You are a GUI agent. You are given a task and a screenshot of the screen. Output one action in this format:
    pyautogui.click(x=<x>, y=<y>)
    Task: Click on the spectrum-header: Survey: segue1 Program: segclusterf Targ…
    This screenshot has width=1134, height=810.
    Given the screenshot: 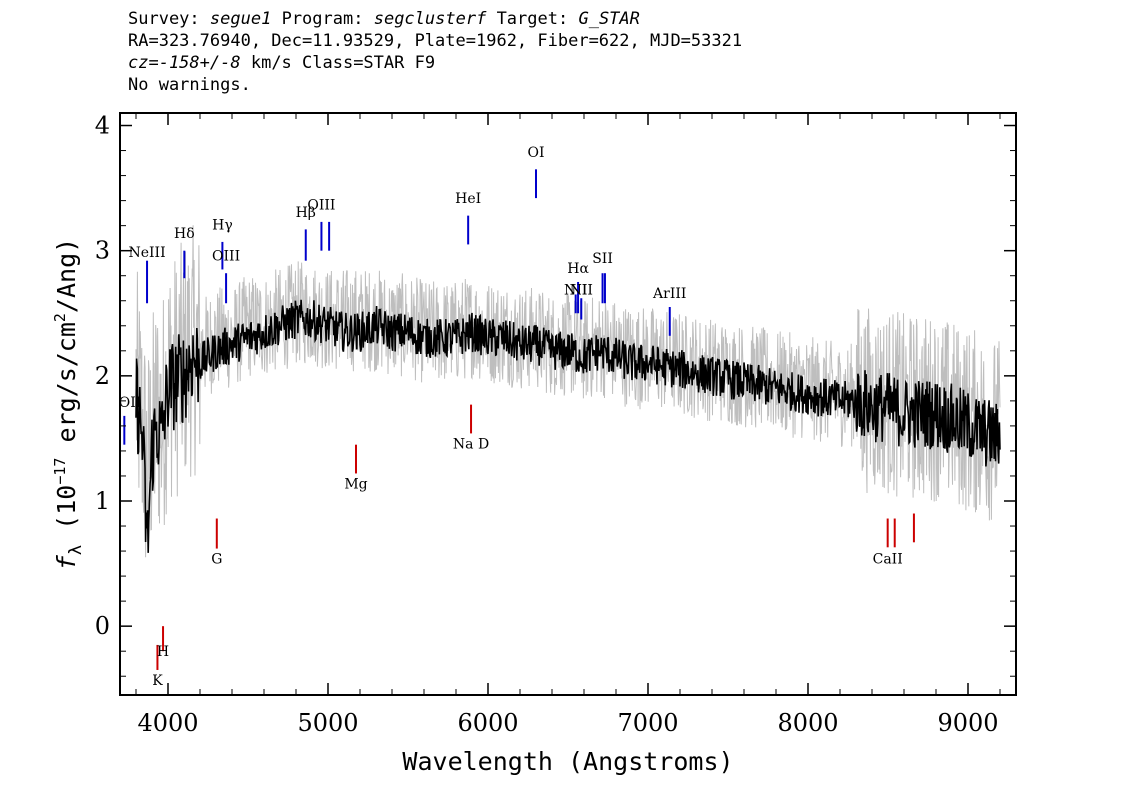 What is the action you would take?
    pyautogui.click(x=435, y=52)
    